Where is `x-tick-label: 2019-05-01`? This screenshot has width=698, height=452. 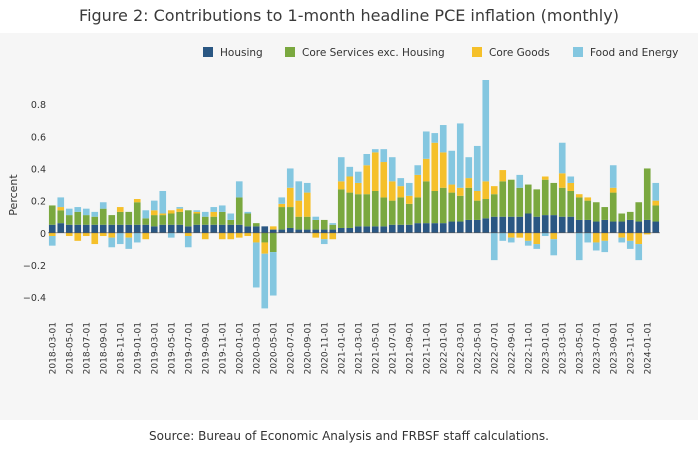
x-tick-label: 2019-05-01 is located at coordinates (172, 348).